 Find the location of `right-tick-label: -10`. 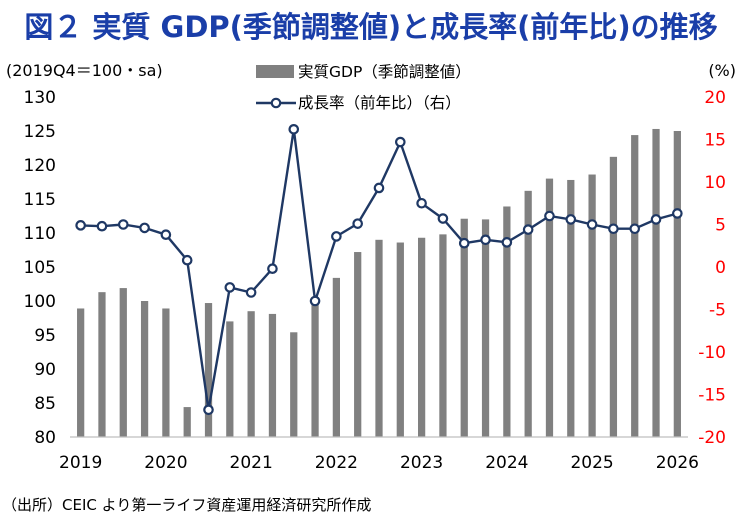

right-tick-label: -10 is located at coordinates (712, 353).